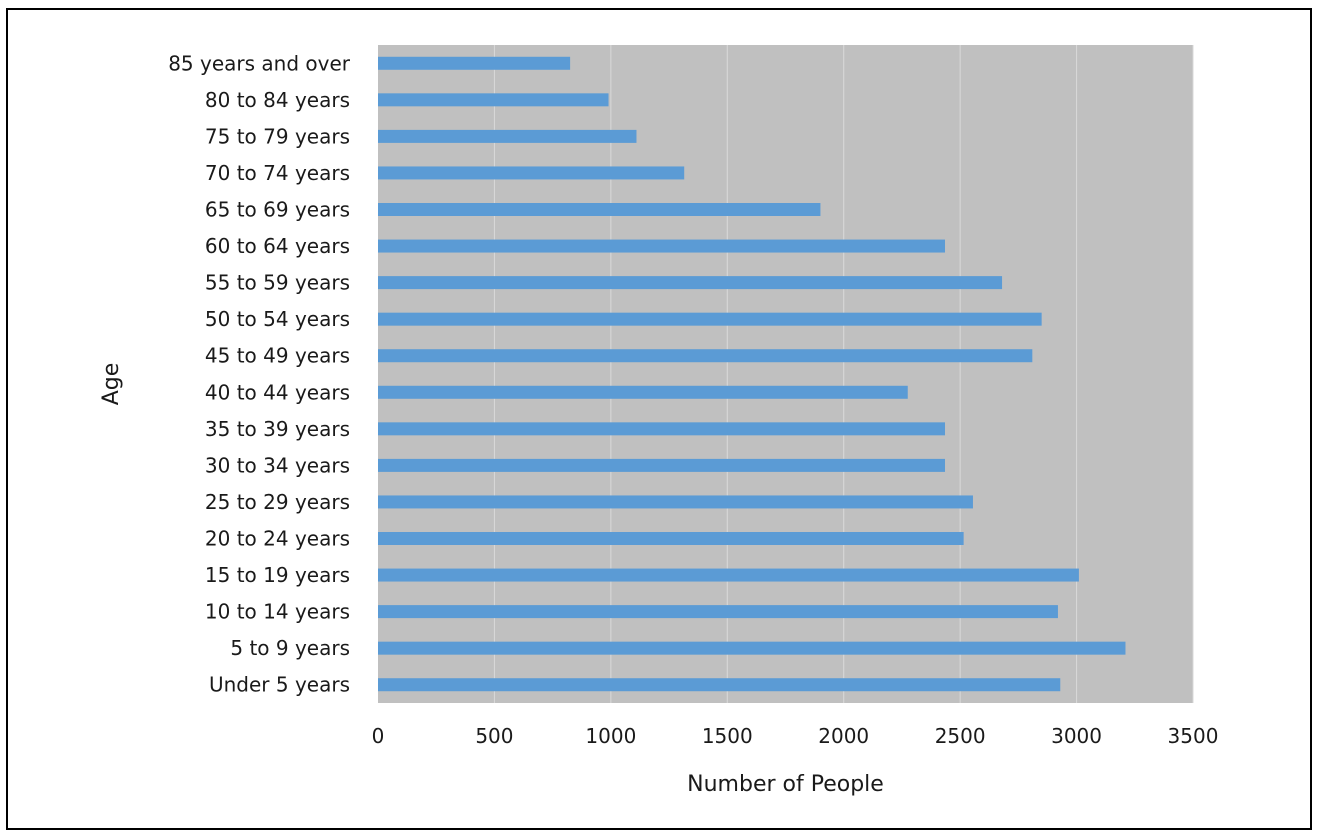 The height and width of the screenshot is (837, 1322). I want to click on category-label: 80 to 84 years, so click(277, 100).